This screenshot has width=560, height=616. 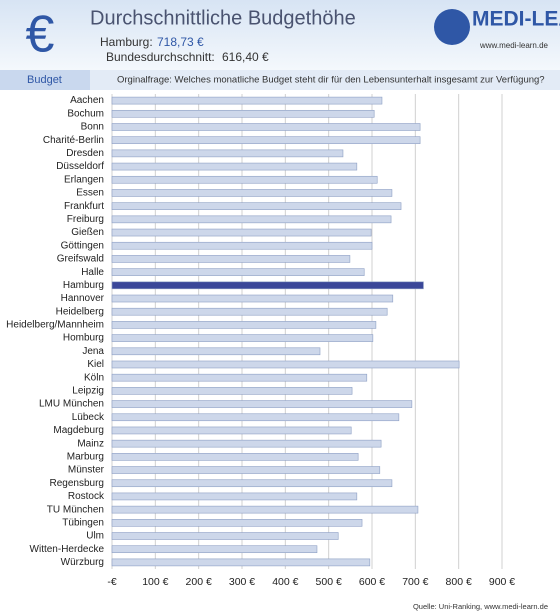 What do you see at coordinates (111, 582) in the screenshot?
I see `x-tick-label: -€` at bounding box center [111, 582].